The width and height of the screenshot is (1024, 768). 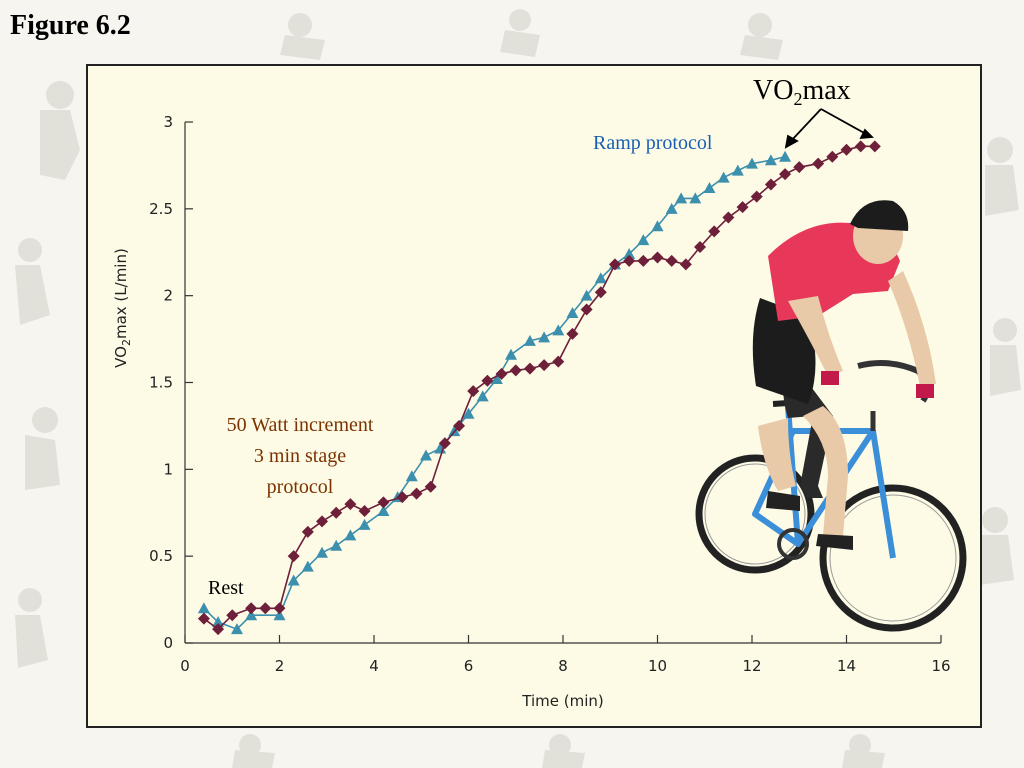 What do you see at coordinates (300, 425) in the screenshot?
I see `stage-protocol-label-line1: 50 Watt increment` at bounding box center [300, 425].